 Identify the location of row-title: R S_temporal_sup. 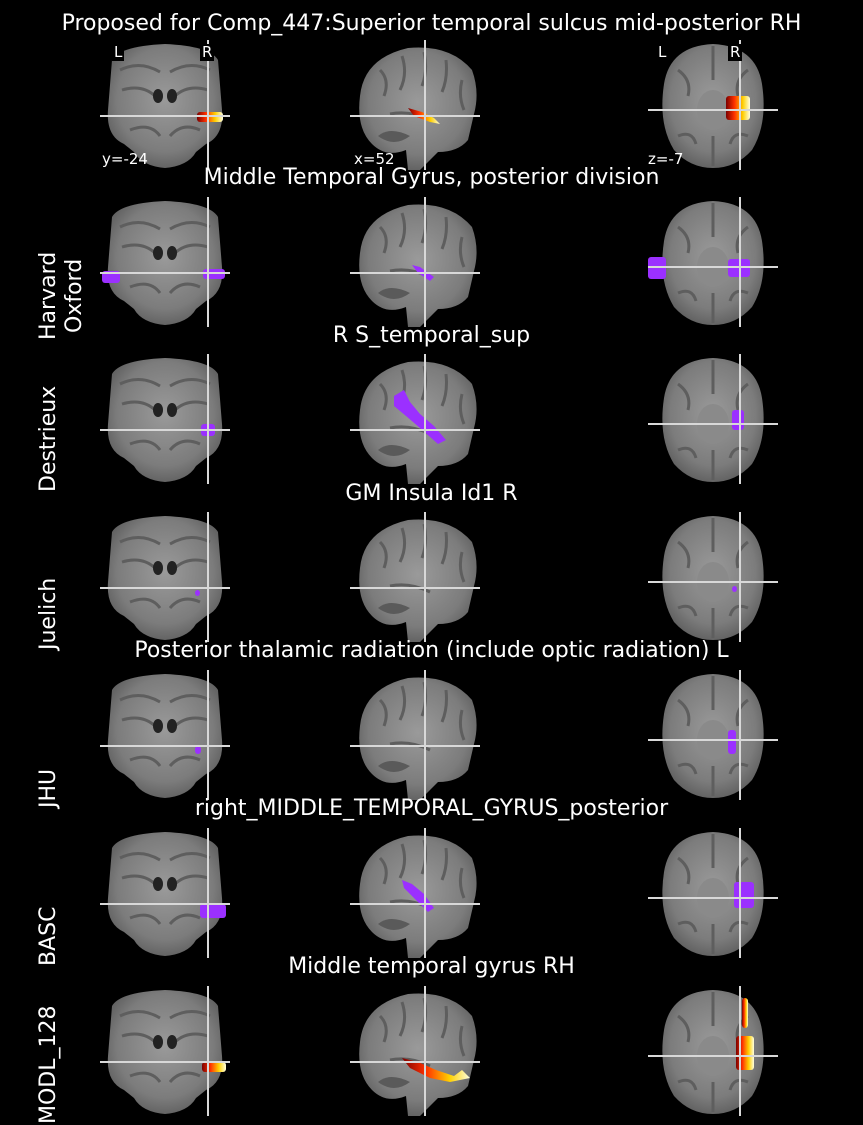
(431, 335).